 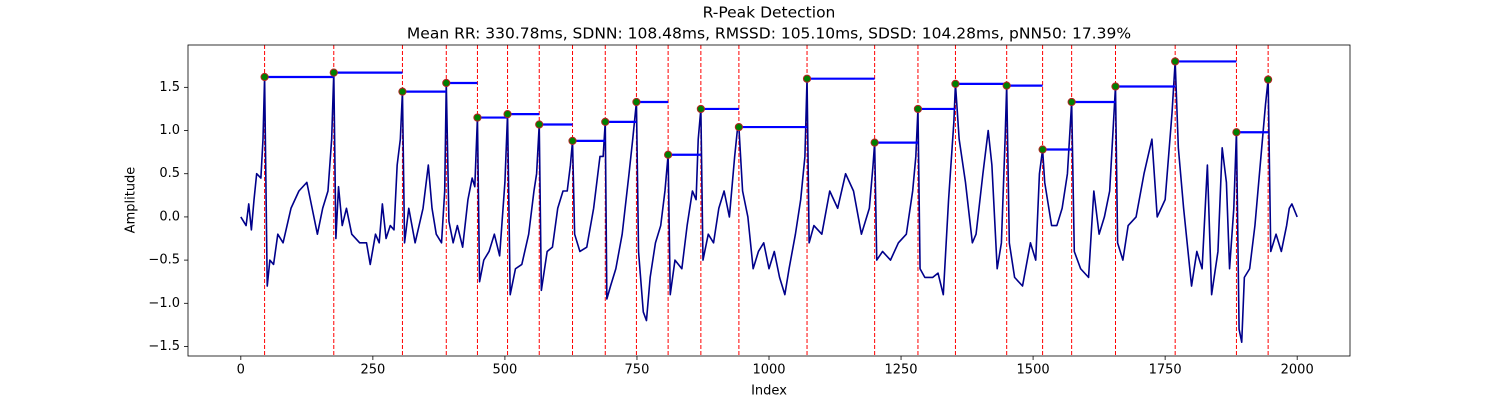 I want to click on x-tick-label: 250, so click(x=372, y=370).